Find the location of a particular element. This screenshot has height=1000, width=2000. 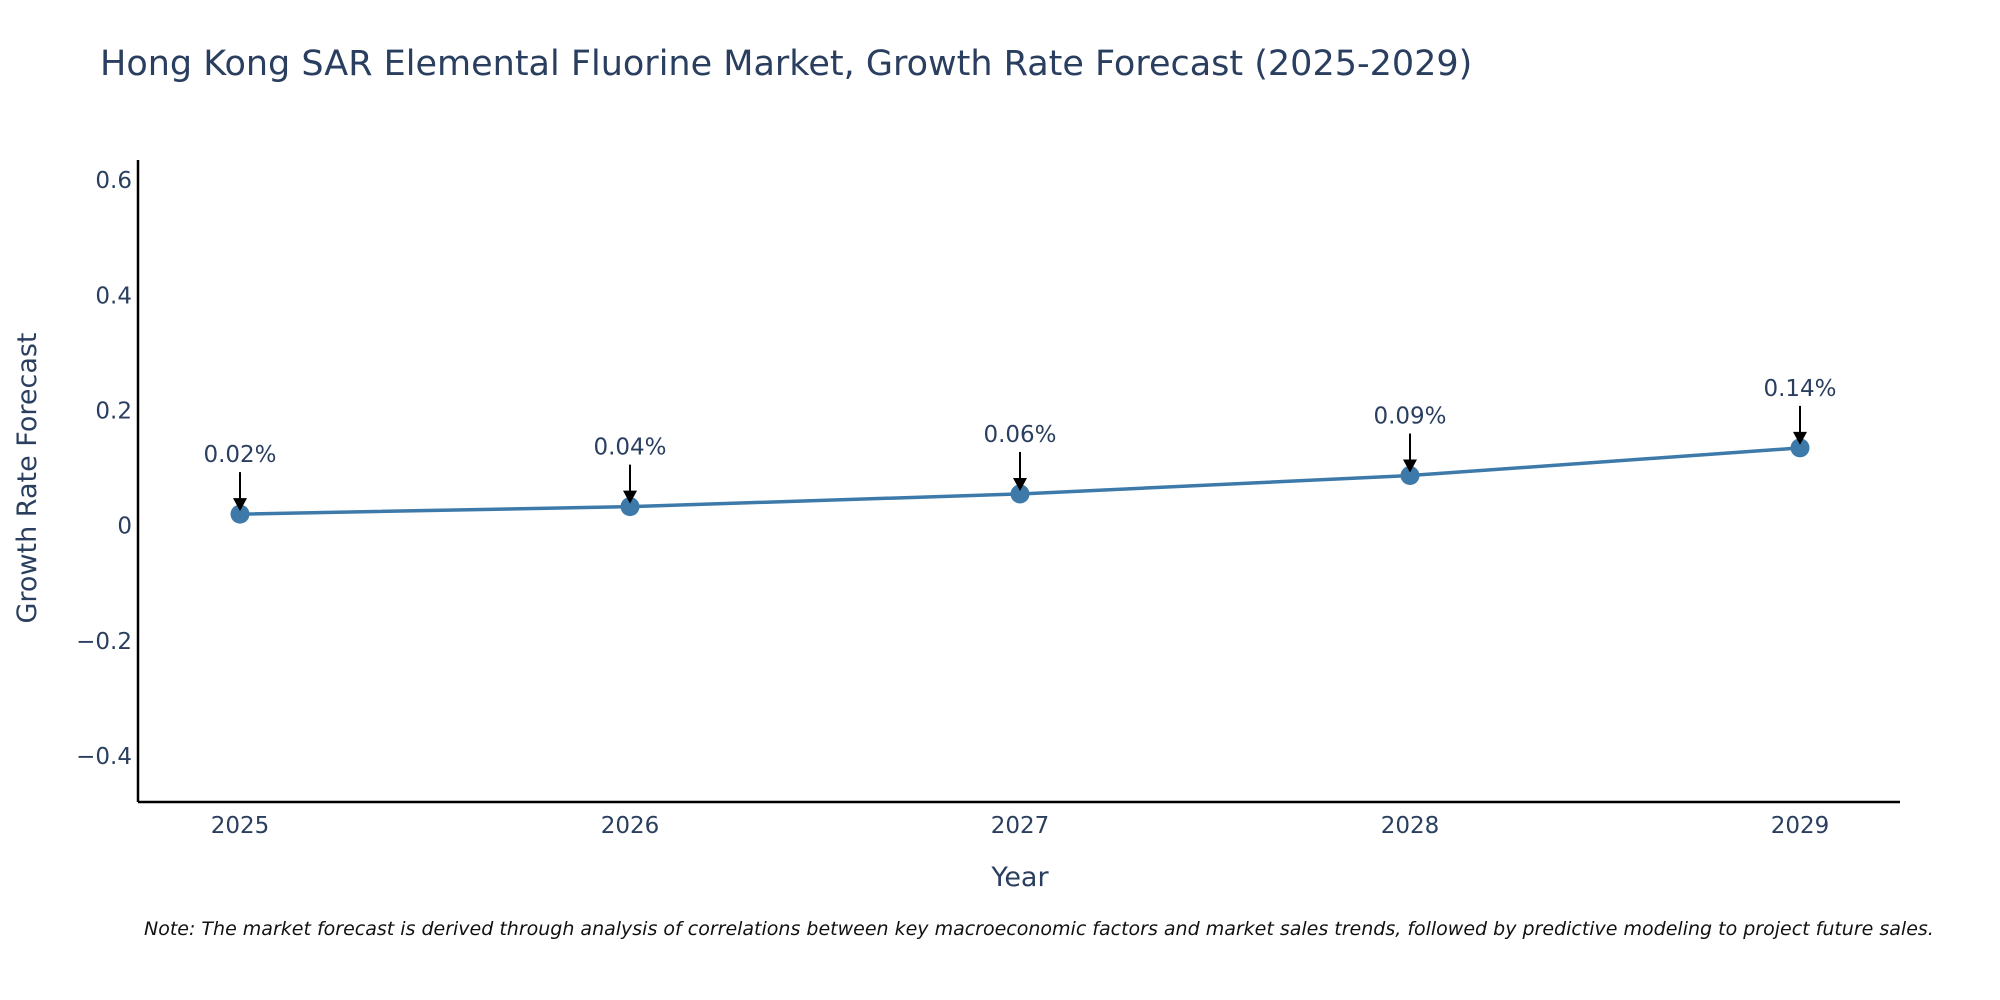

data-label: 0.04% is located at coordinates (629, 448).